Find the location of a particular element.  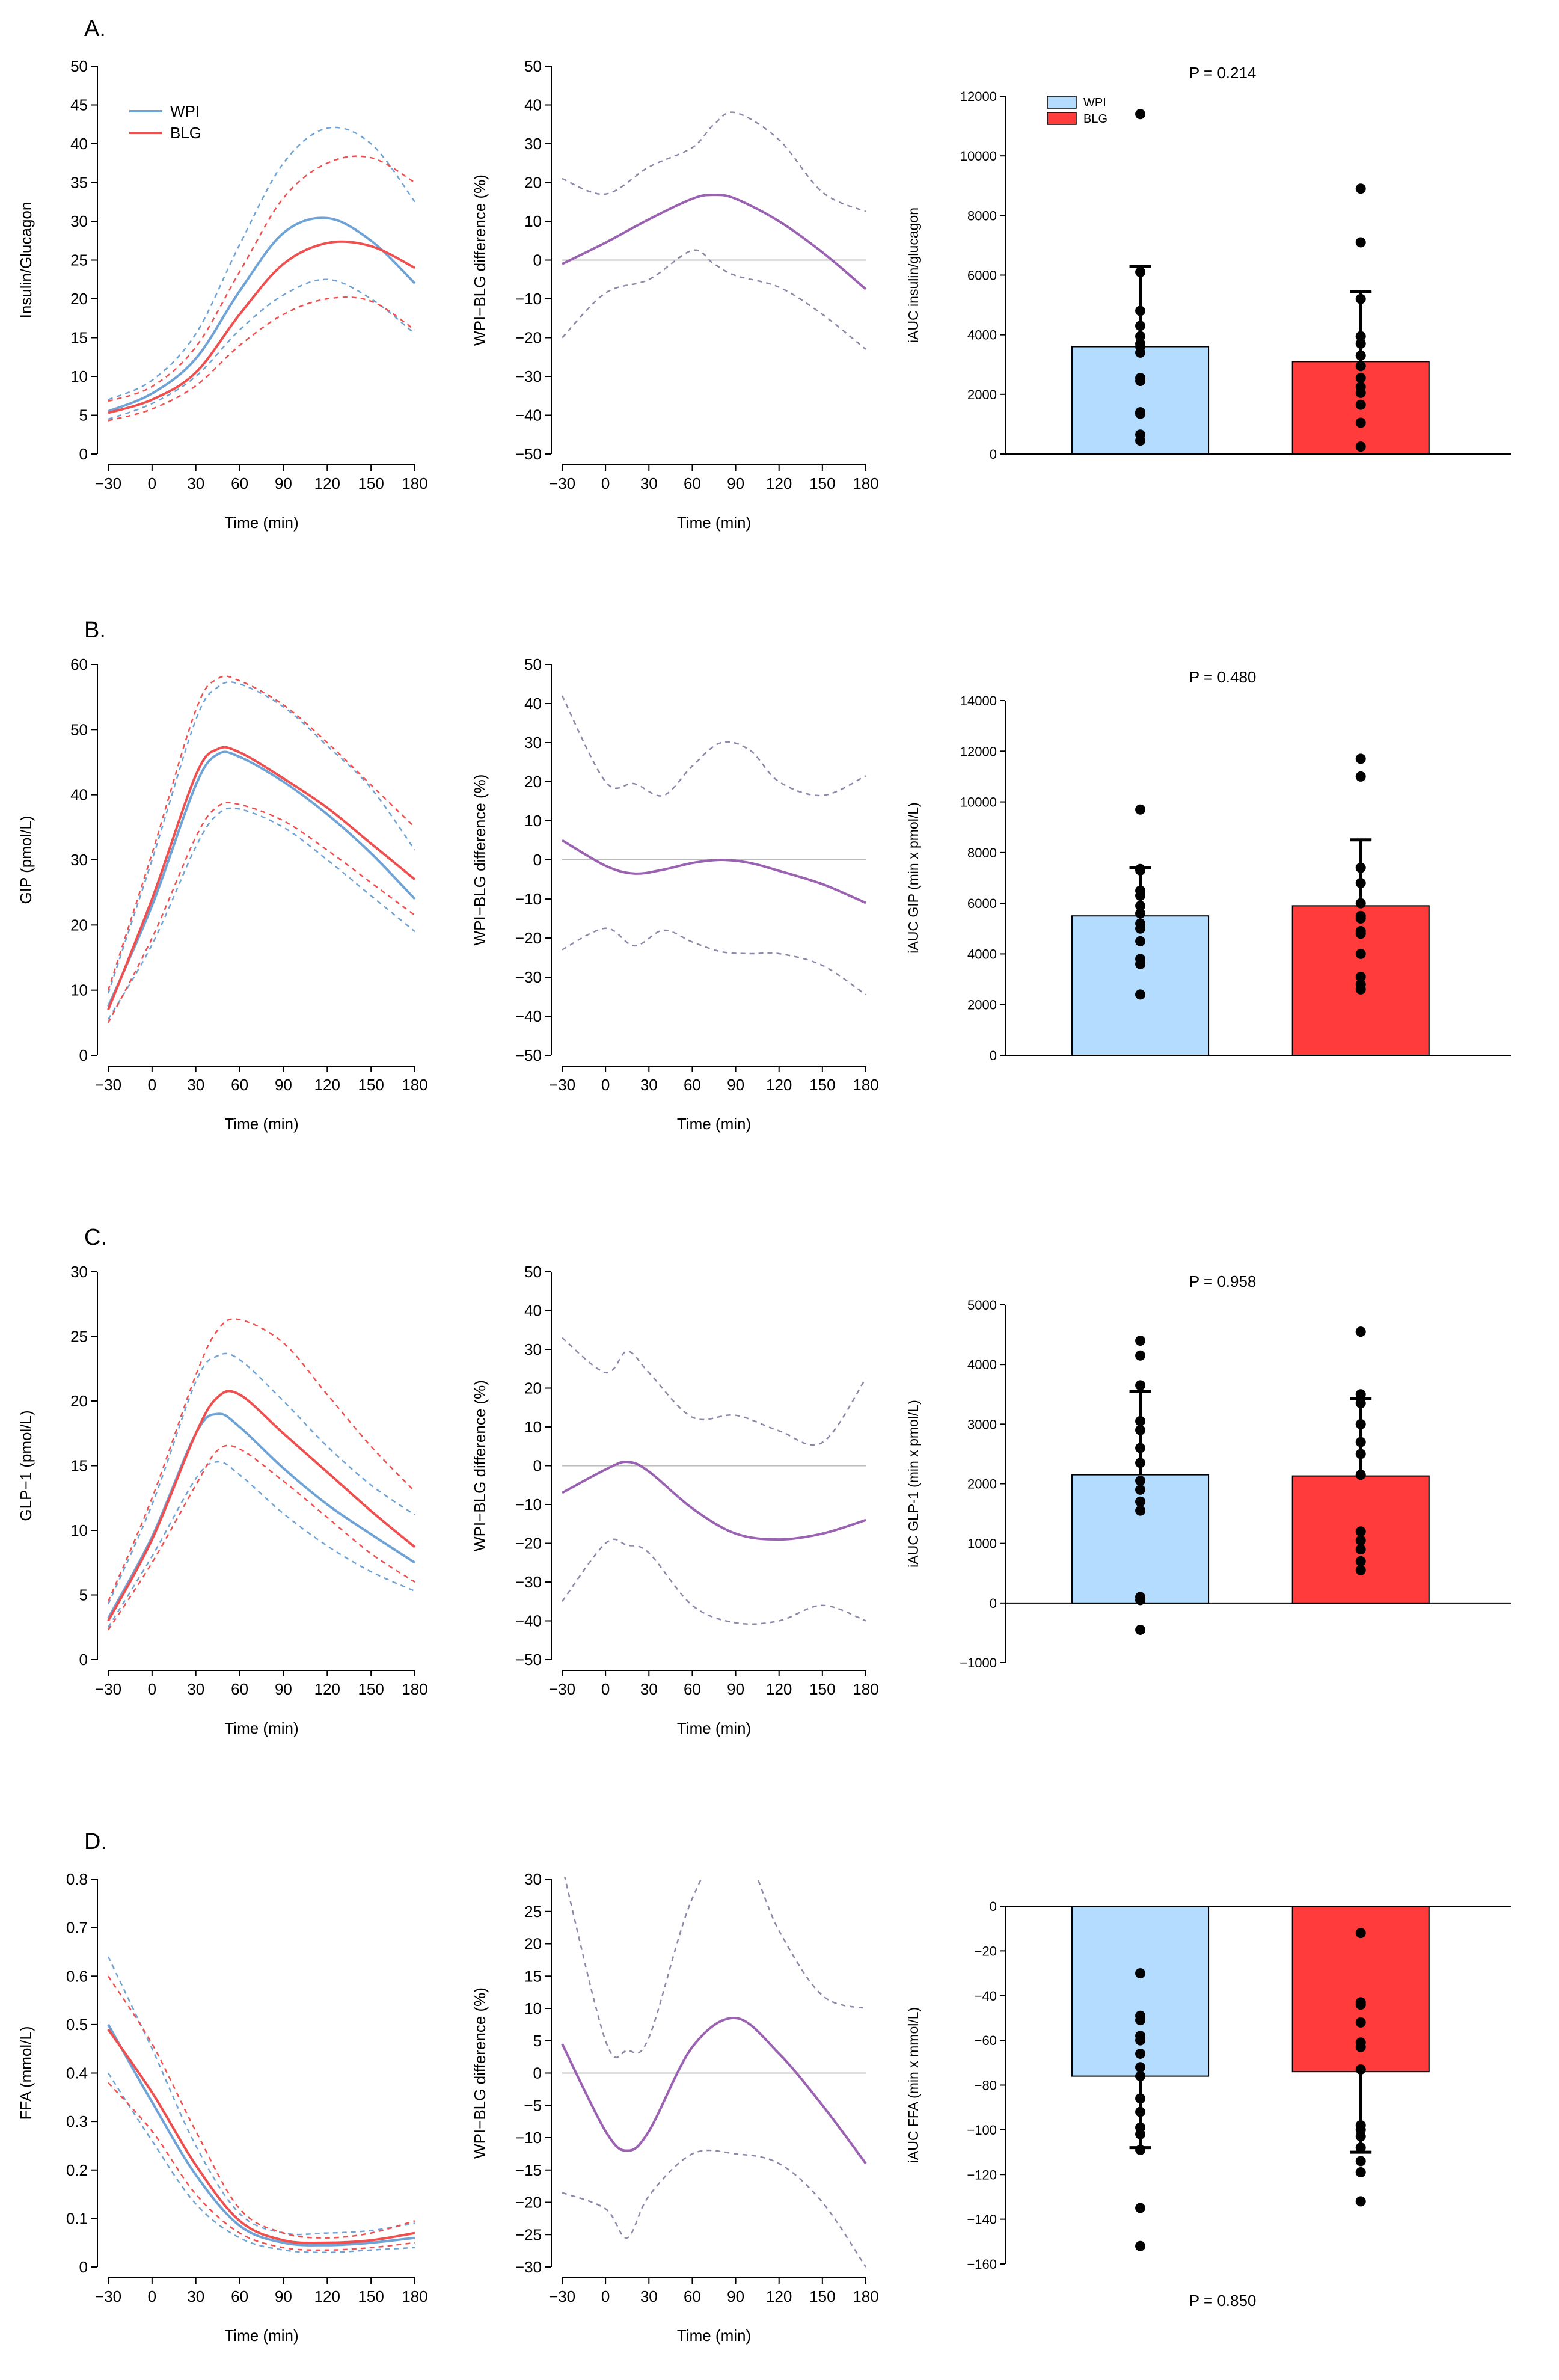

y-axis-label: iAUC GIP (min x pmol/L) is located at coordinates (913, 877).